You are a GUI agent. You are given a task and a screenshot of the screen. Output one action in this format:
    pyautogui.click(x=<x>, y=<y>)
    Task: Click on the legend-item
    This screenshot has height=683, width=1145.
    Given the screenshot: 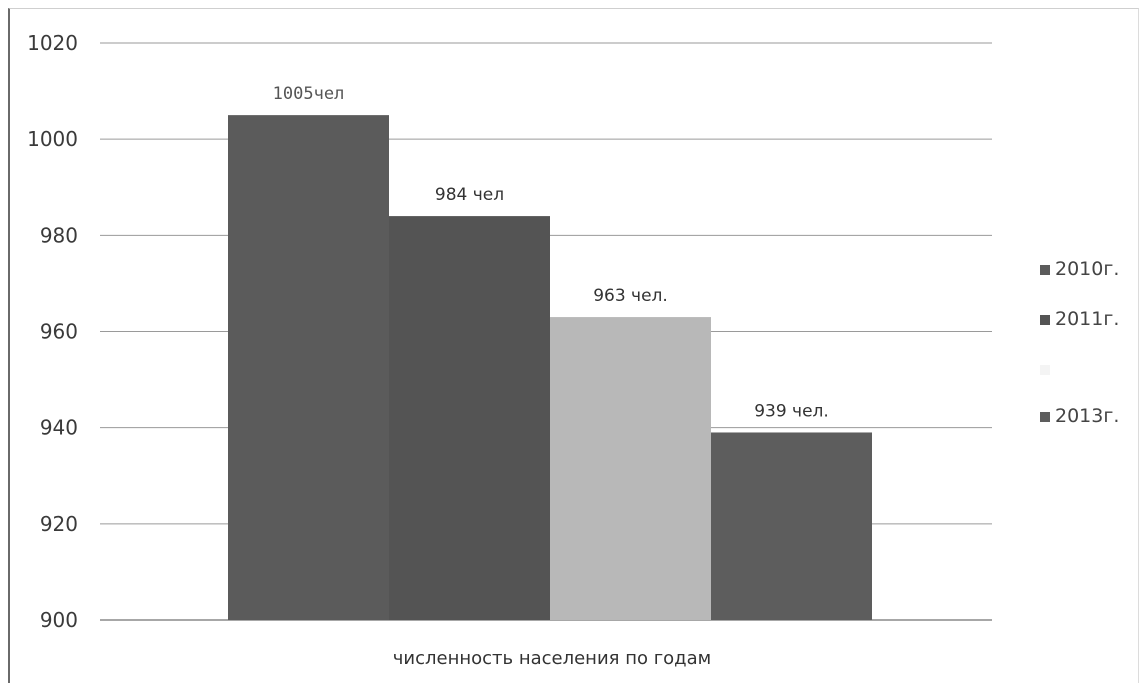 What is the action you would take?
    pyautogui.click(x=1045, y=370)
    